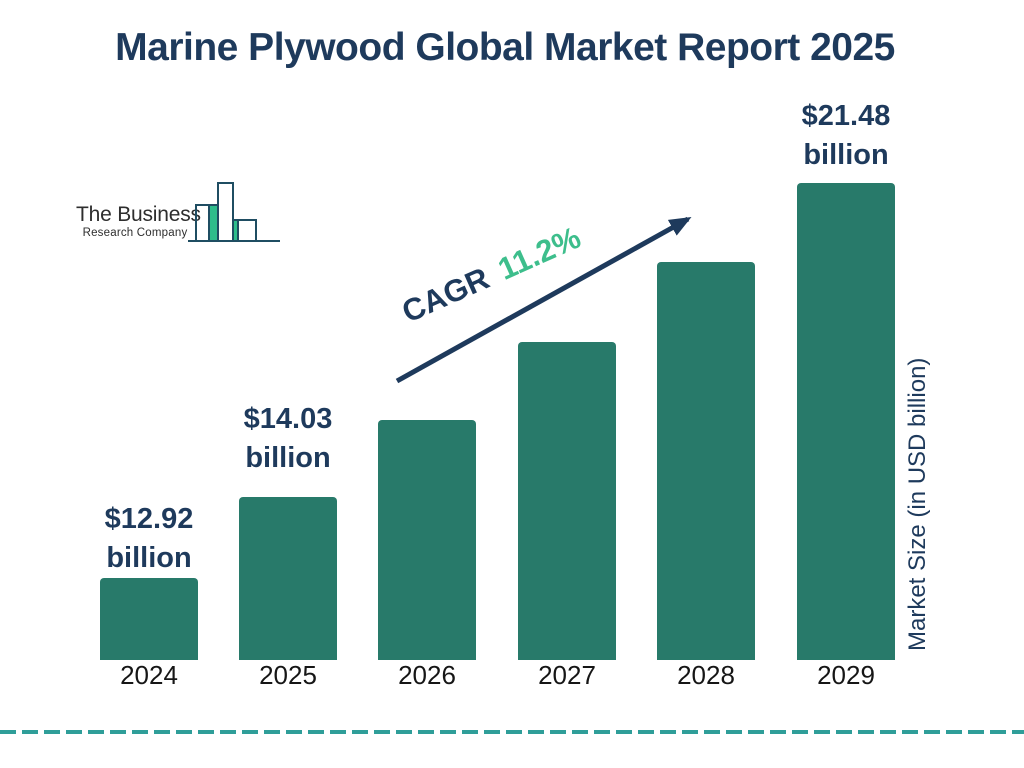  Describe the element at coordinates (567, 675) in the screenshot. I see `x-tick-2027: 2027` at that location.